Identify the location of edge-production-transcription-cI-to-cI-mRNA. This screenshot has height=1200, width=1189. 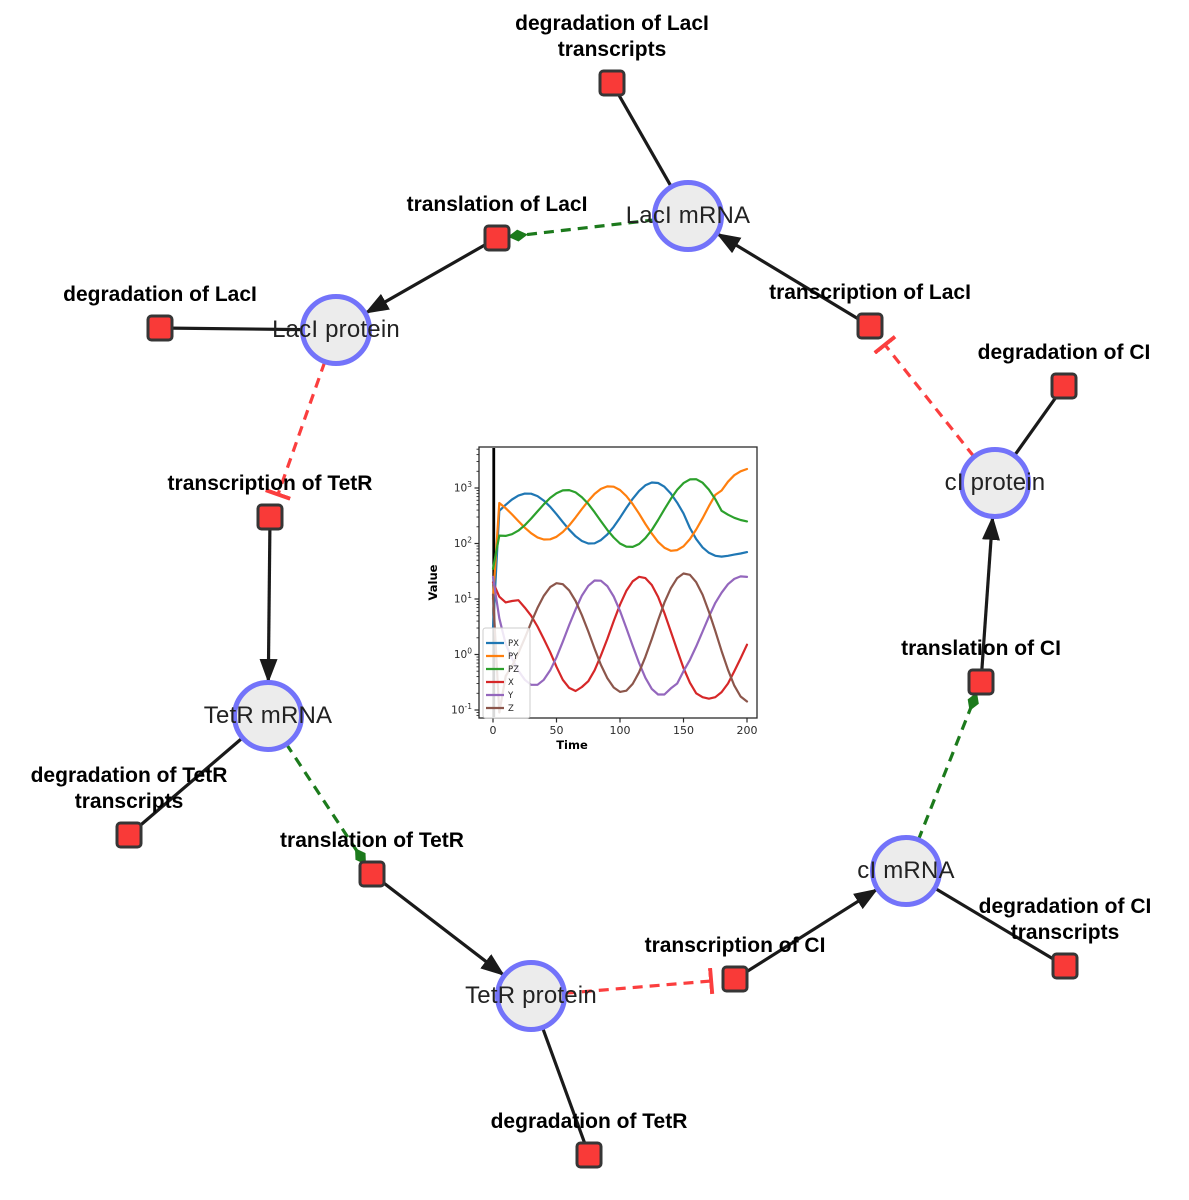
(806, 934).